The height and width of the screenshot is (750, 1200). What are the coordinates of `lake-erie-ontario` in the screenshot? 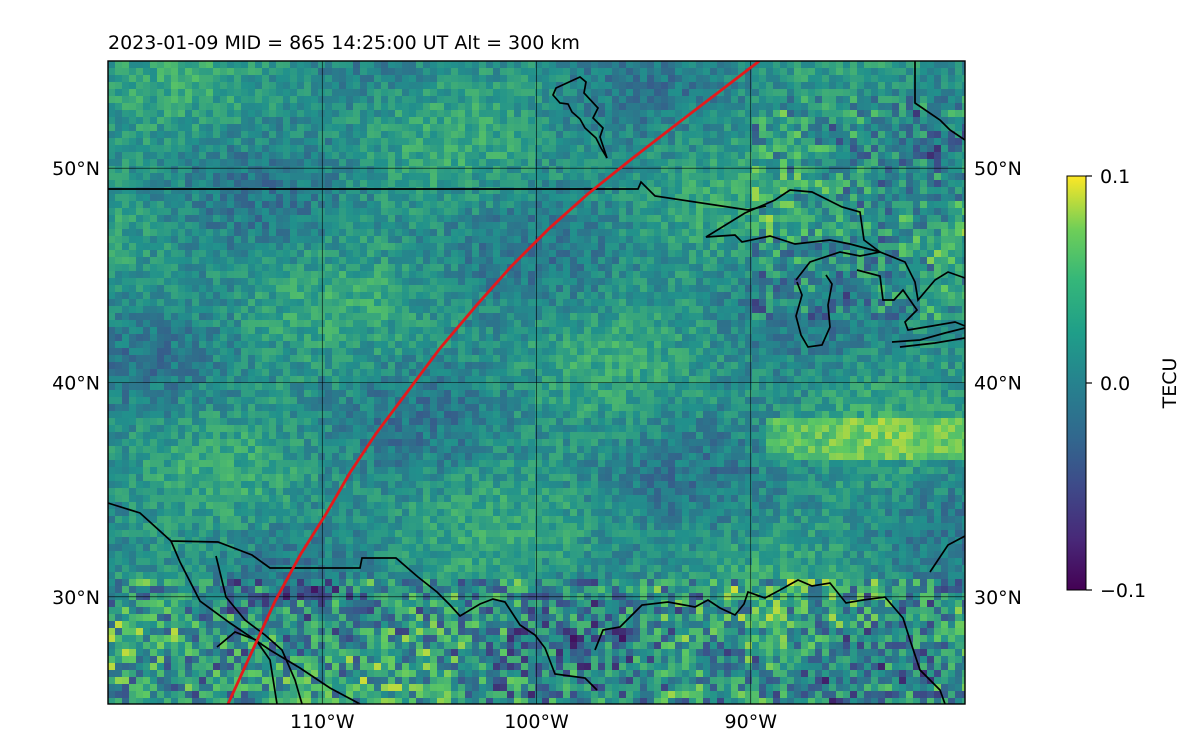 It's located at (928, 337).